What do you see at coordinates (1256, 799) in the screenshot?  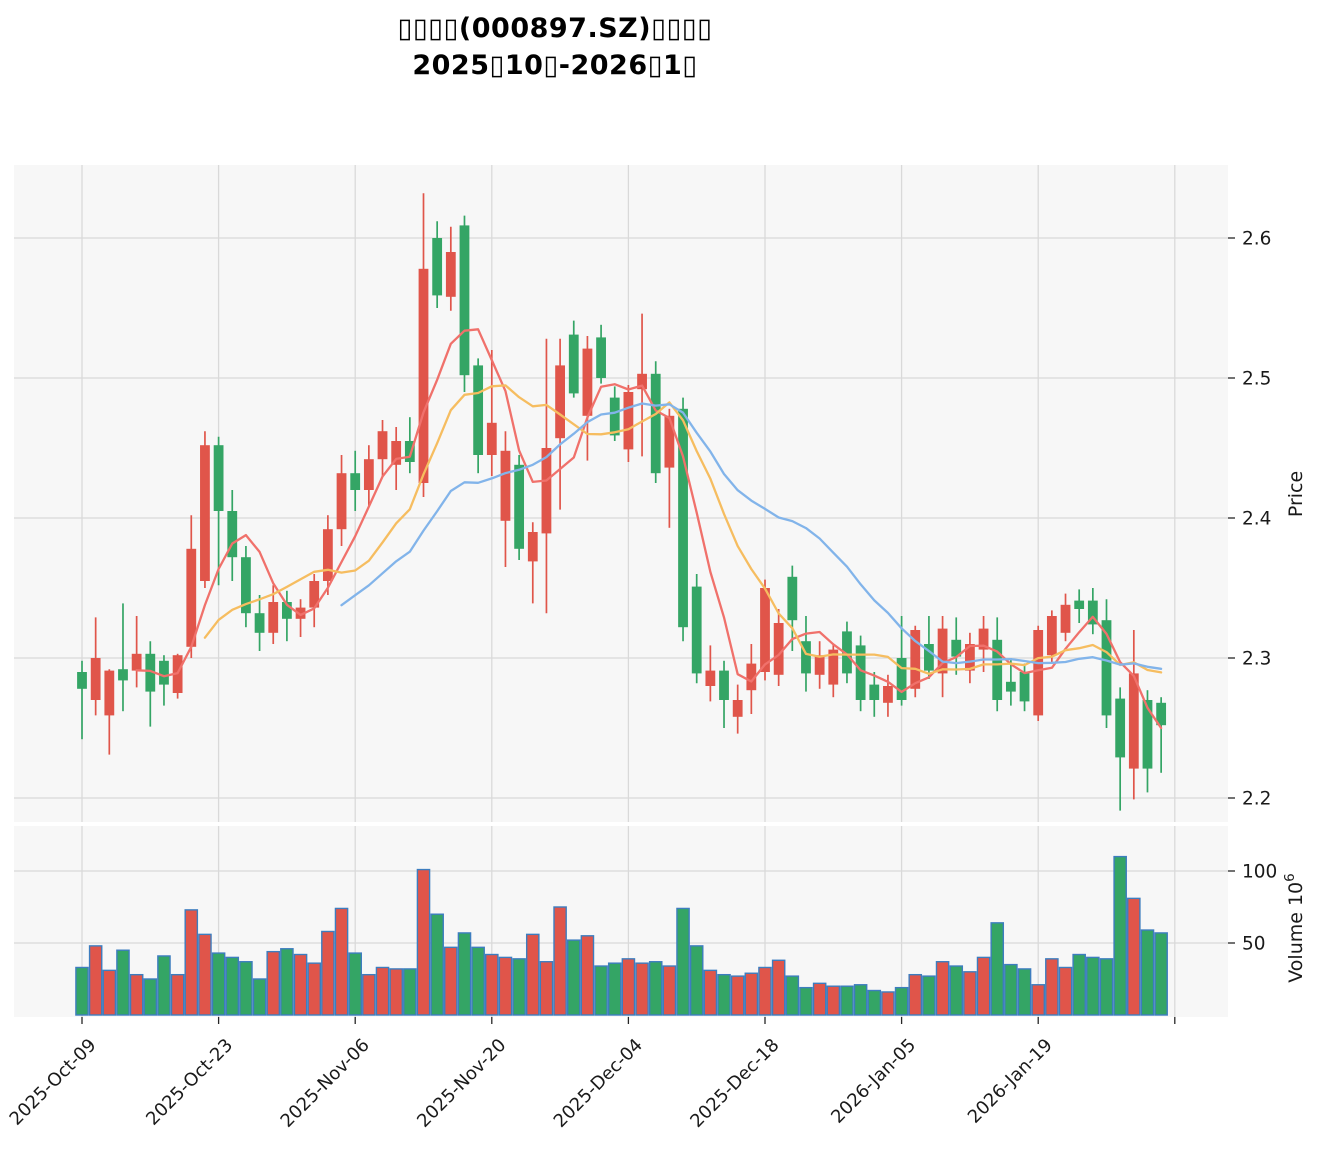 I see `price-tick-label: 2.2` at bounding box center [1256, 799].